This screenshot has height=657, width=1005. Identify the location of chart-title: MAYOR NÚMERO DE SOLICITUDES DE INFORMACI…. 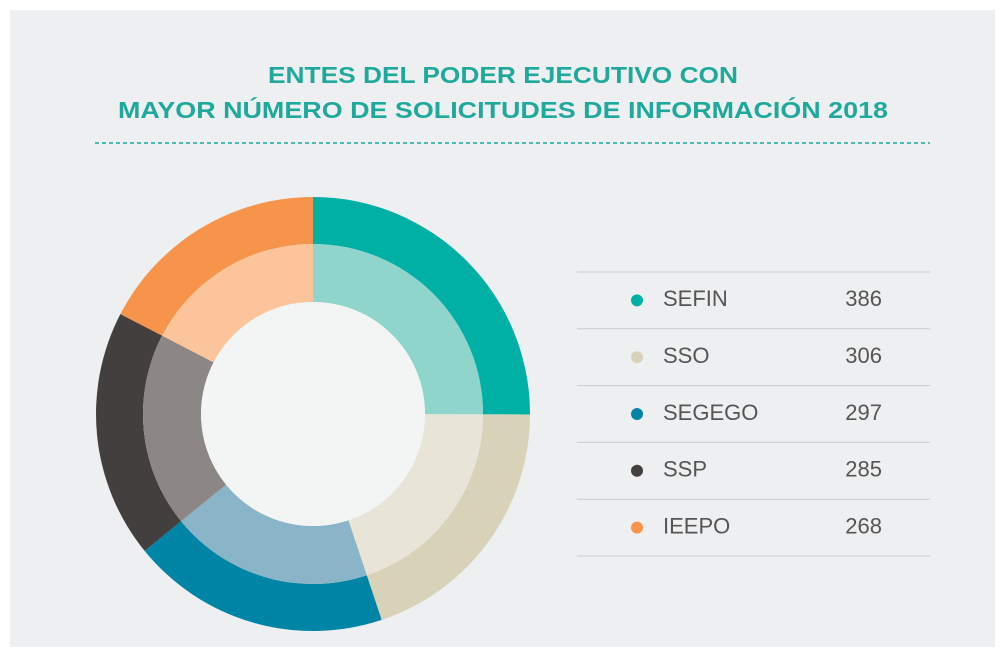
(503, 109).